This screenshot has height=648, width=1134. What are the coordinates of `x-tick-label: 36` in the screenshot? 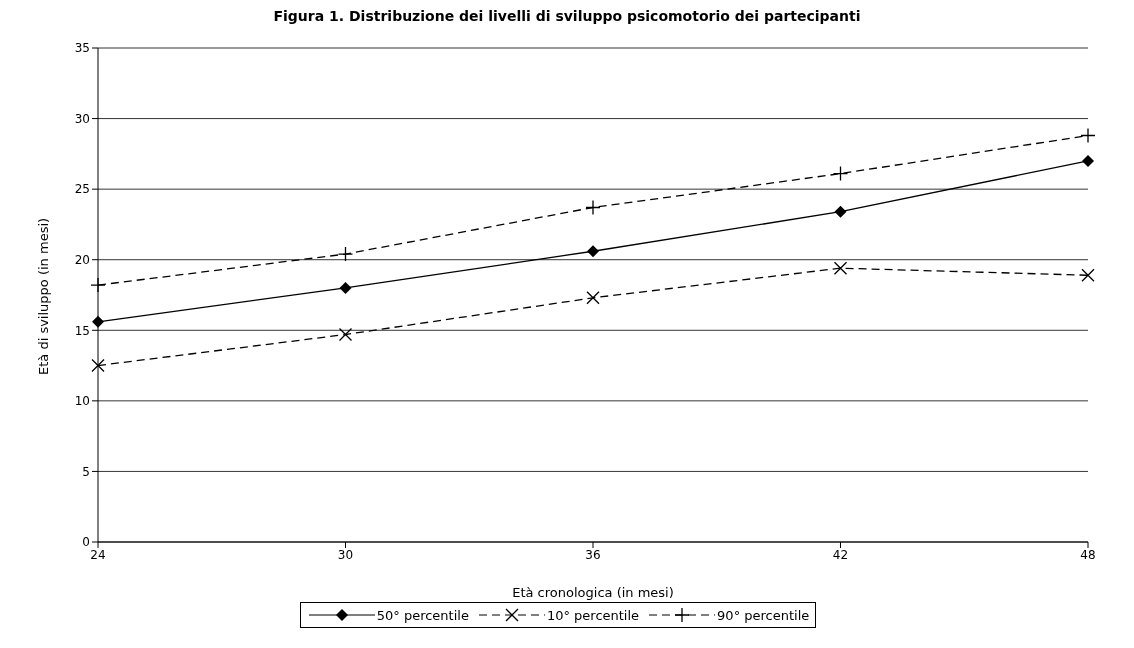 It's located at (593, 554).